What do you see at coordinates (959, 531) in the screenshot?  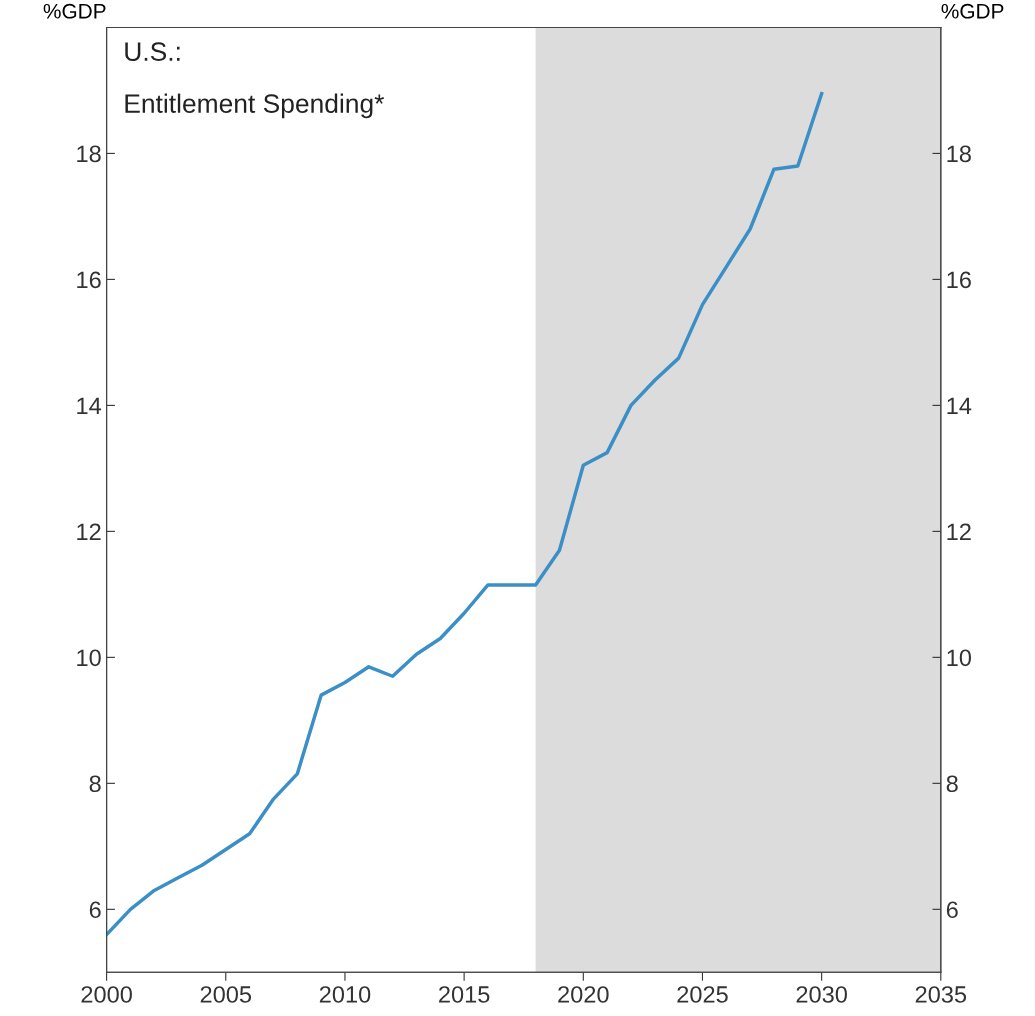 I see `y2-tick-label: 12` at bounding box center [959, 531].